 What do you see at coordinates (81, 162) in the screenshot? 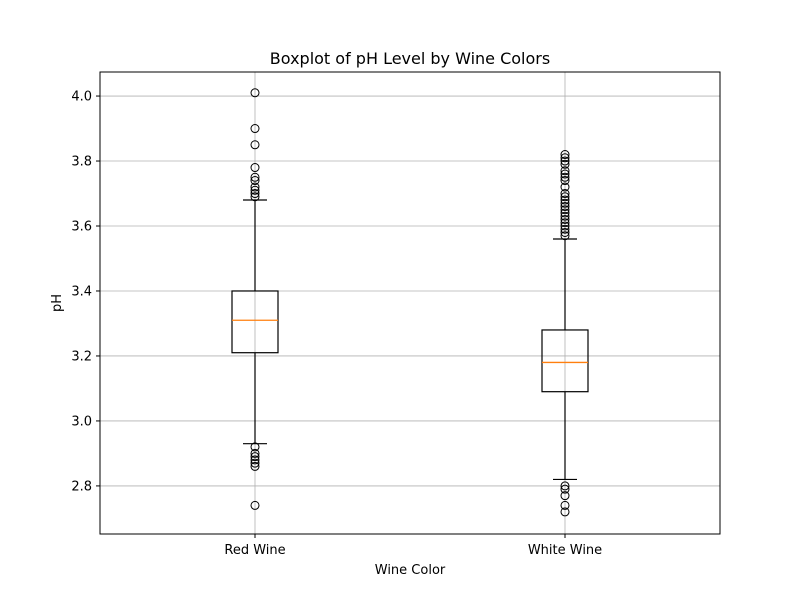
I see `y-tick-label: 3.8` at bounding box center [81, 162].